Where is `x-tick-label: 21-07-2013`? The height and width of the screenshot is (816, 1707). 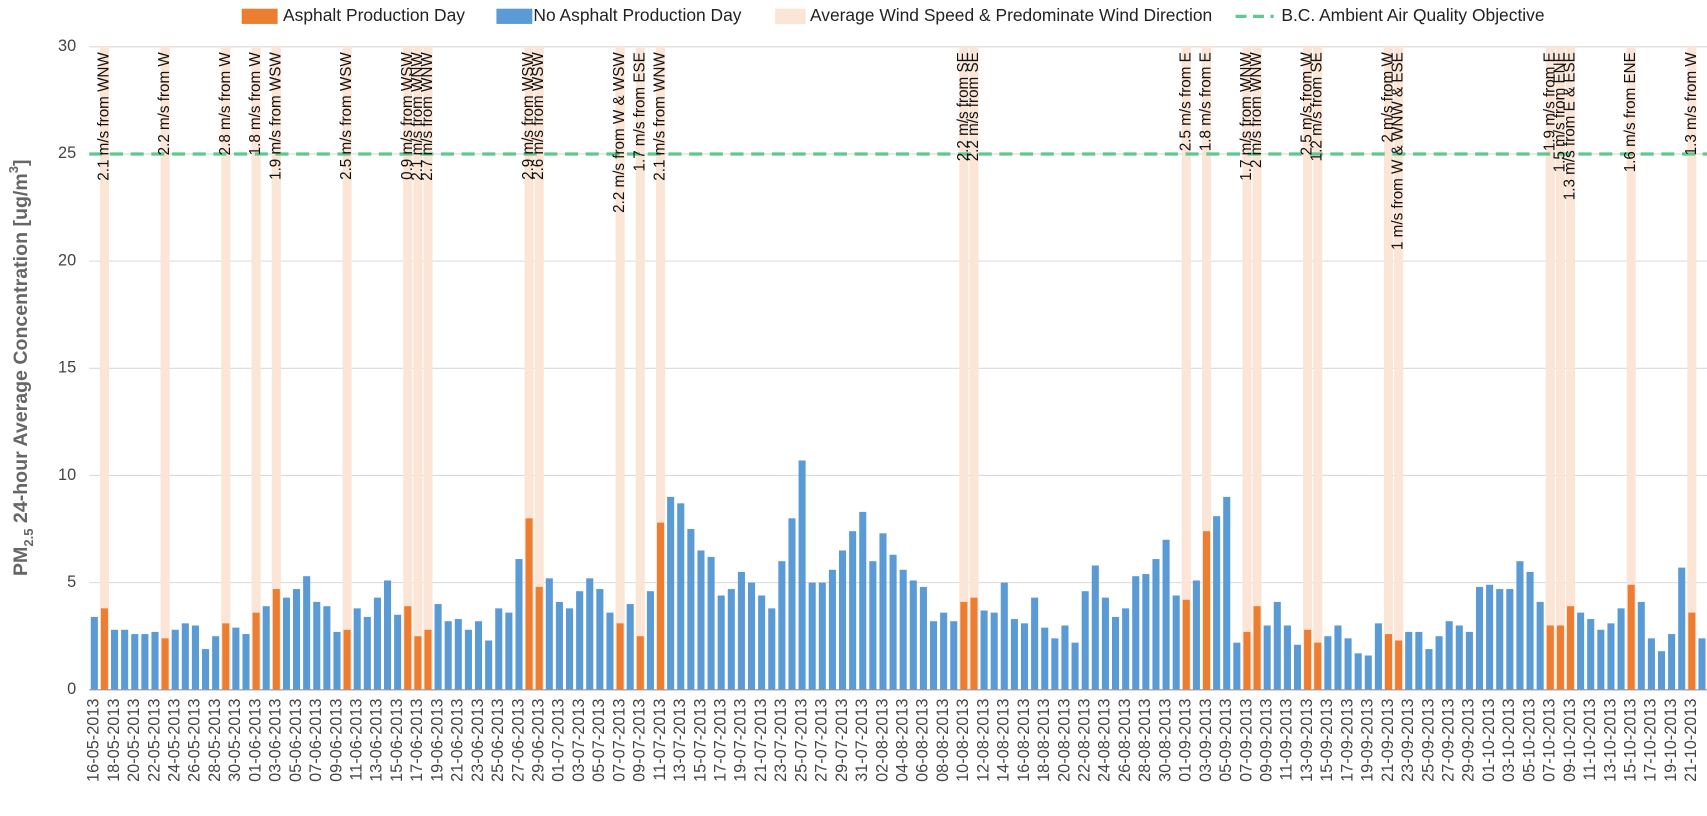 x-tick-label: 21-07-2013 is located at coordinates (761, 739).